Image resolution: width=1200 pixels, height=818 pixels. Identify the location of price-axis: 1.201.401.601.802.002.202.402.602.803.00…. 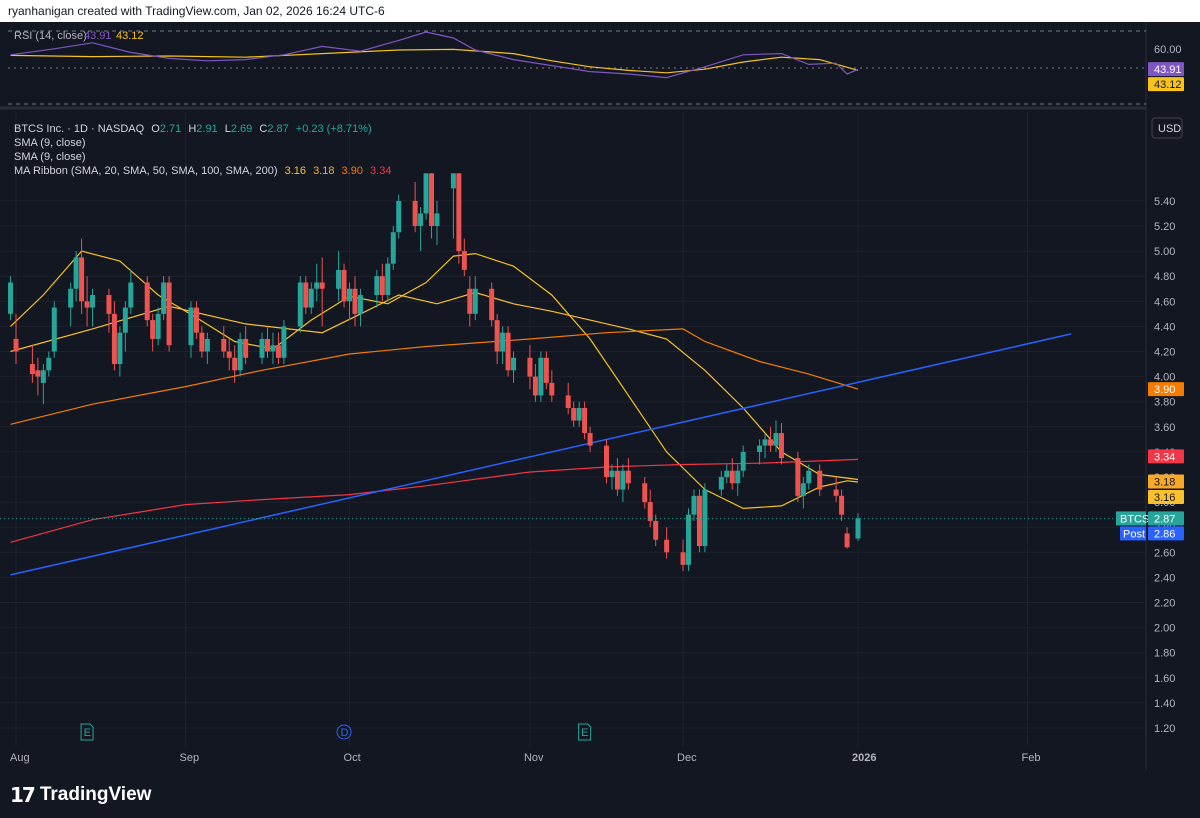
(1164, 465).